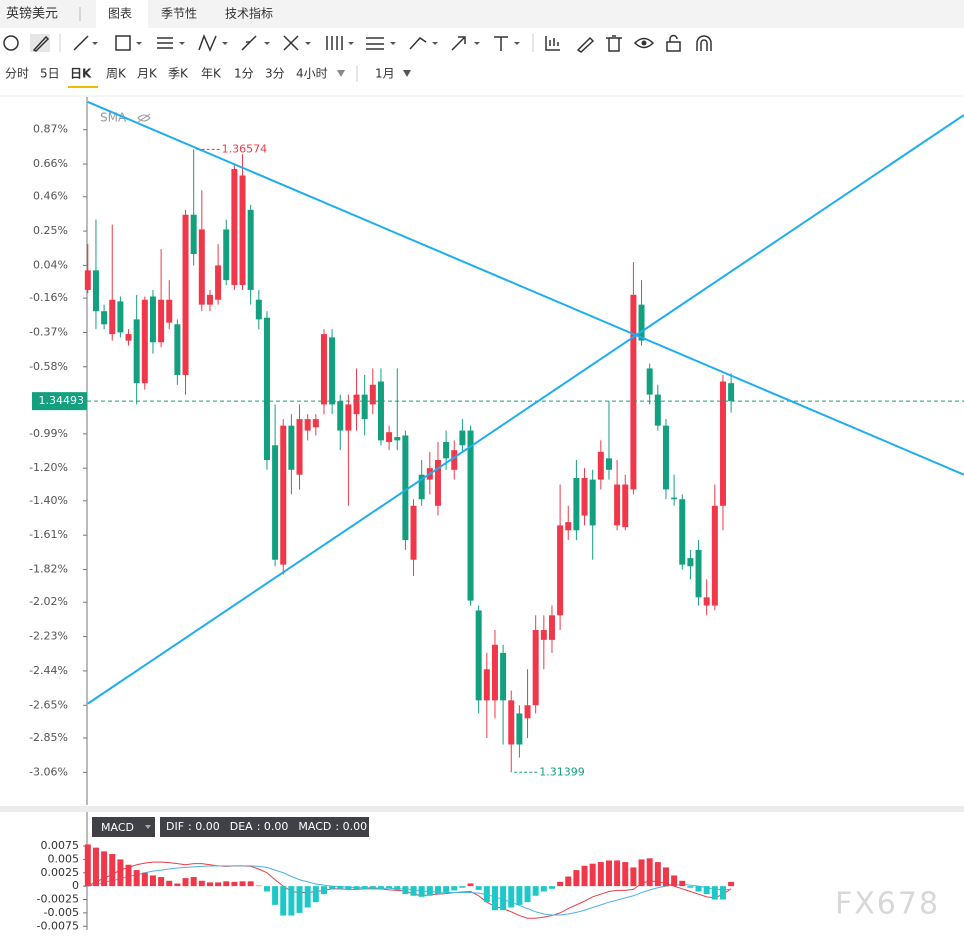  I want to click on y-tick-label: 0.0025, so click(60, 872).